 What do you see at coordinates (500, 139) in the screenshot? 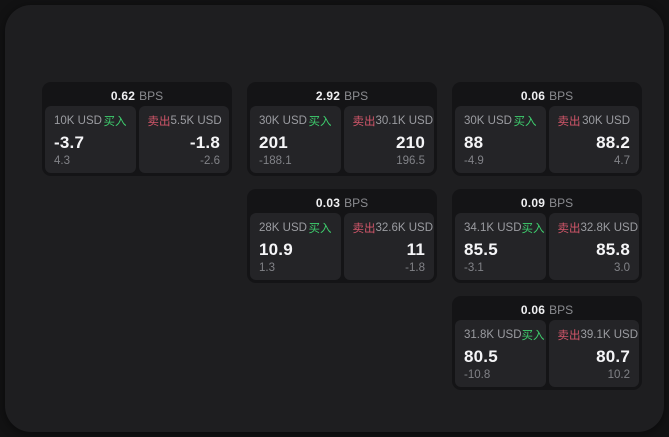
I see `buy-quote-tile: 30K USD 买入 88 -4.9` at bounding box center [500, 139].